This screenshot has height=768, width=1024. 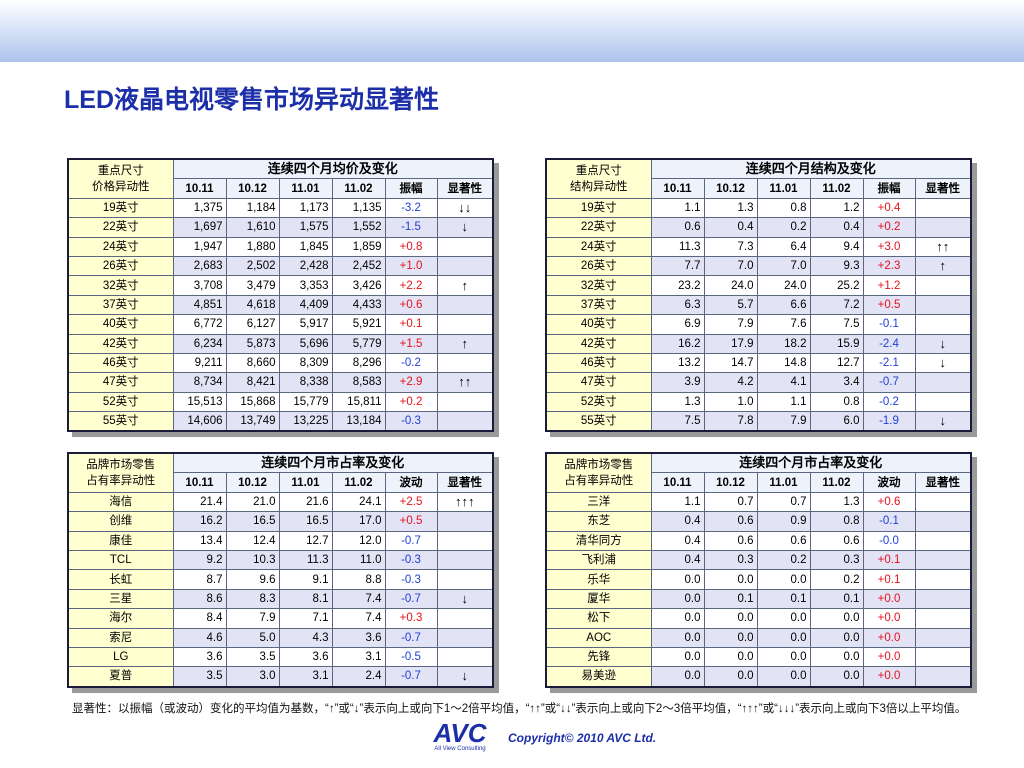 I want to click on change-cell: -0.0, so click(x=889, y=540).